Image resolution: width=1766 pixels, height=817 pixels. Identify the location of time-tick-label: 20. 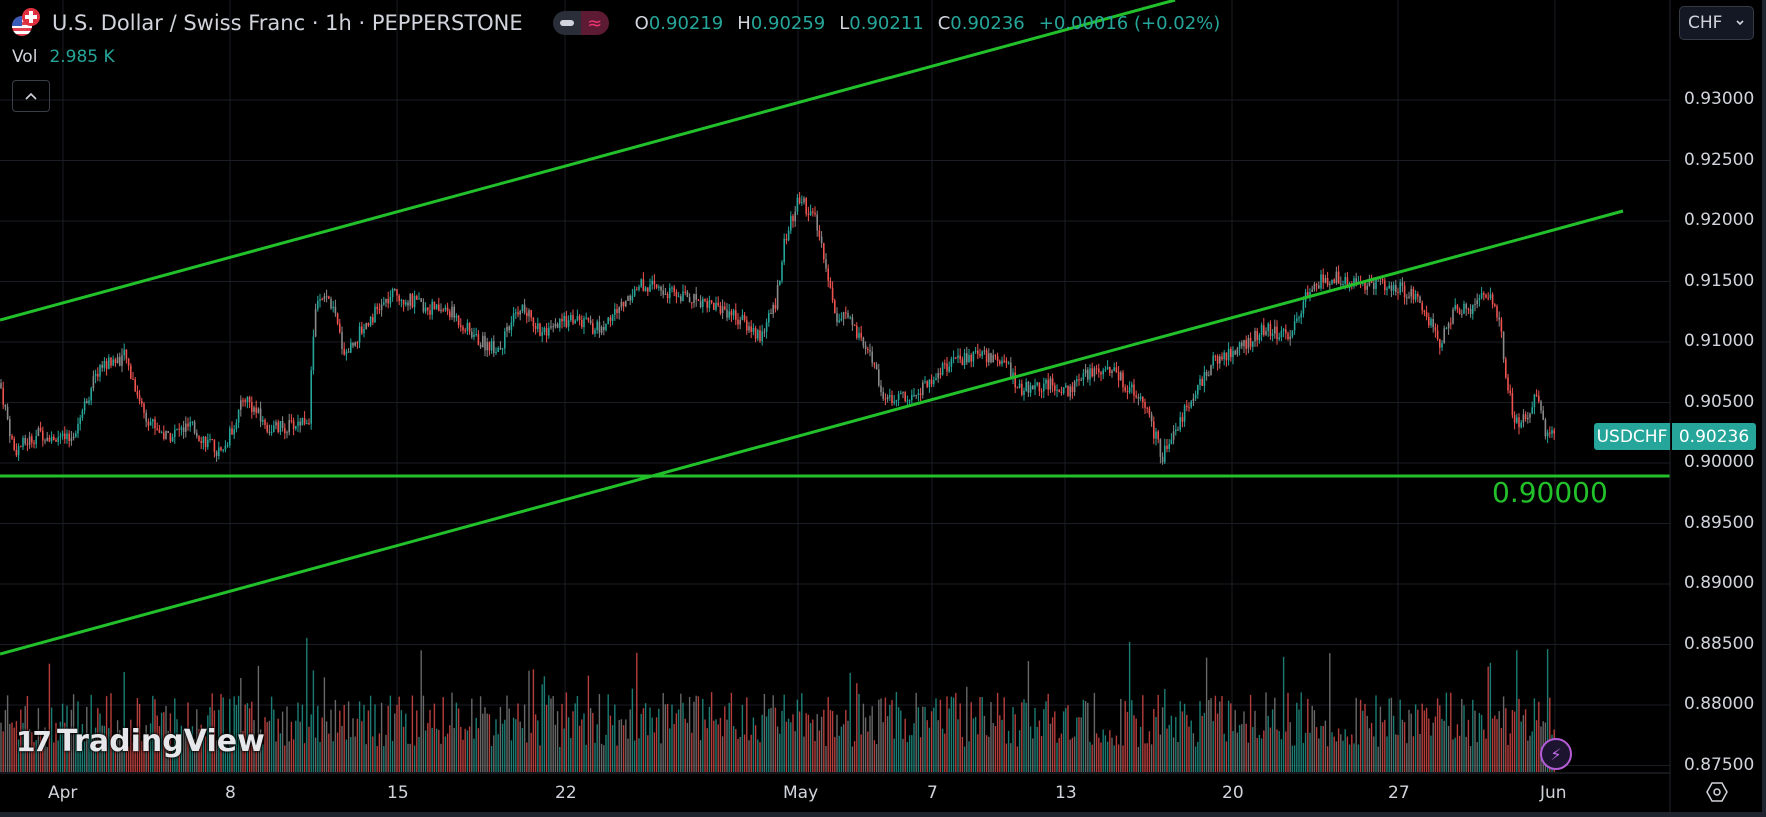
(1233, 793).